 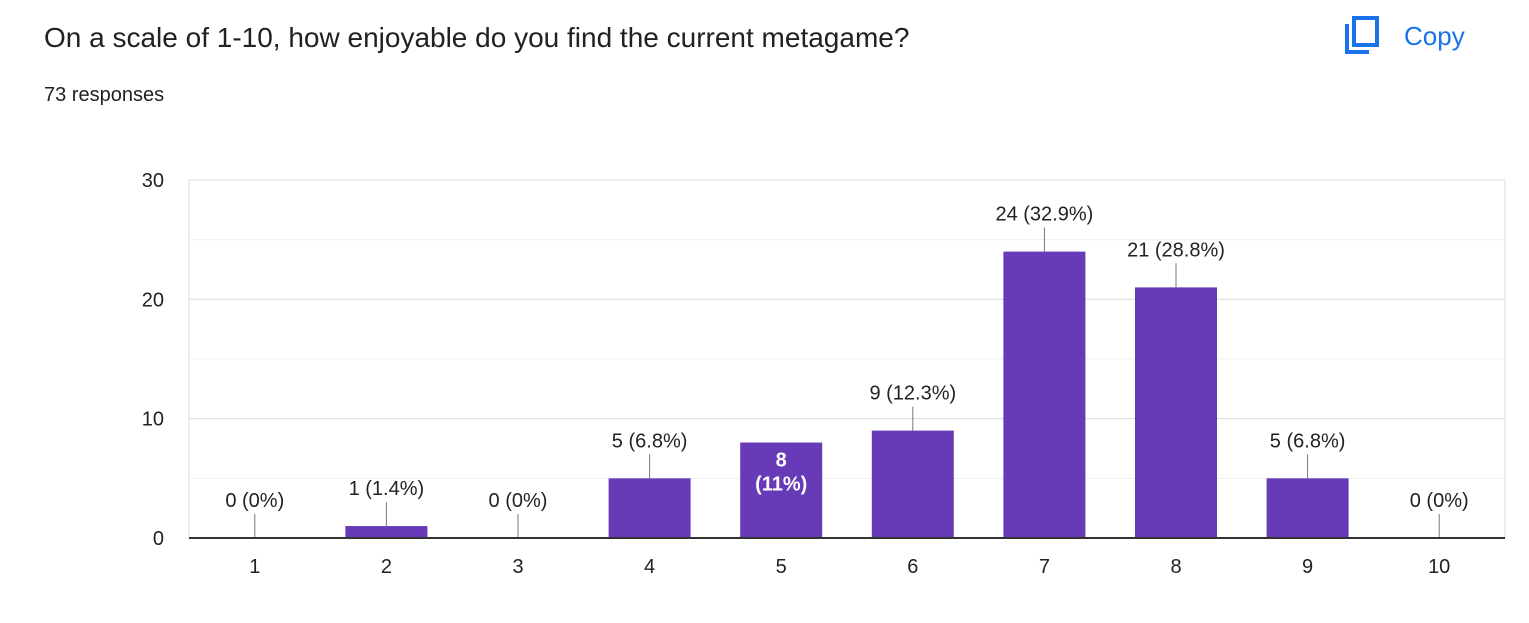 What do you see at coordinates (781, 461) in the screenshot?
I see `data-label: 8` at bounding box center [781, 461].